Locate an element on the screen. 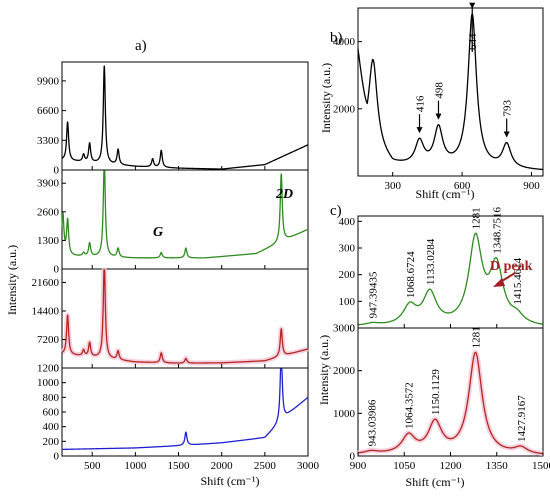 This screenshot has height=497, width=550. panel-b-peak-label: 793 is located at coordinates (508, 108).